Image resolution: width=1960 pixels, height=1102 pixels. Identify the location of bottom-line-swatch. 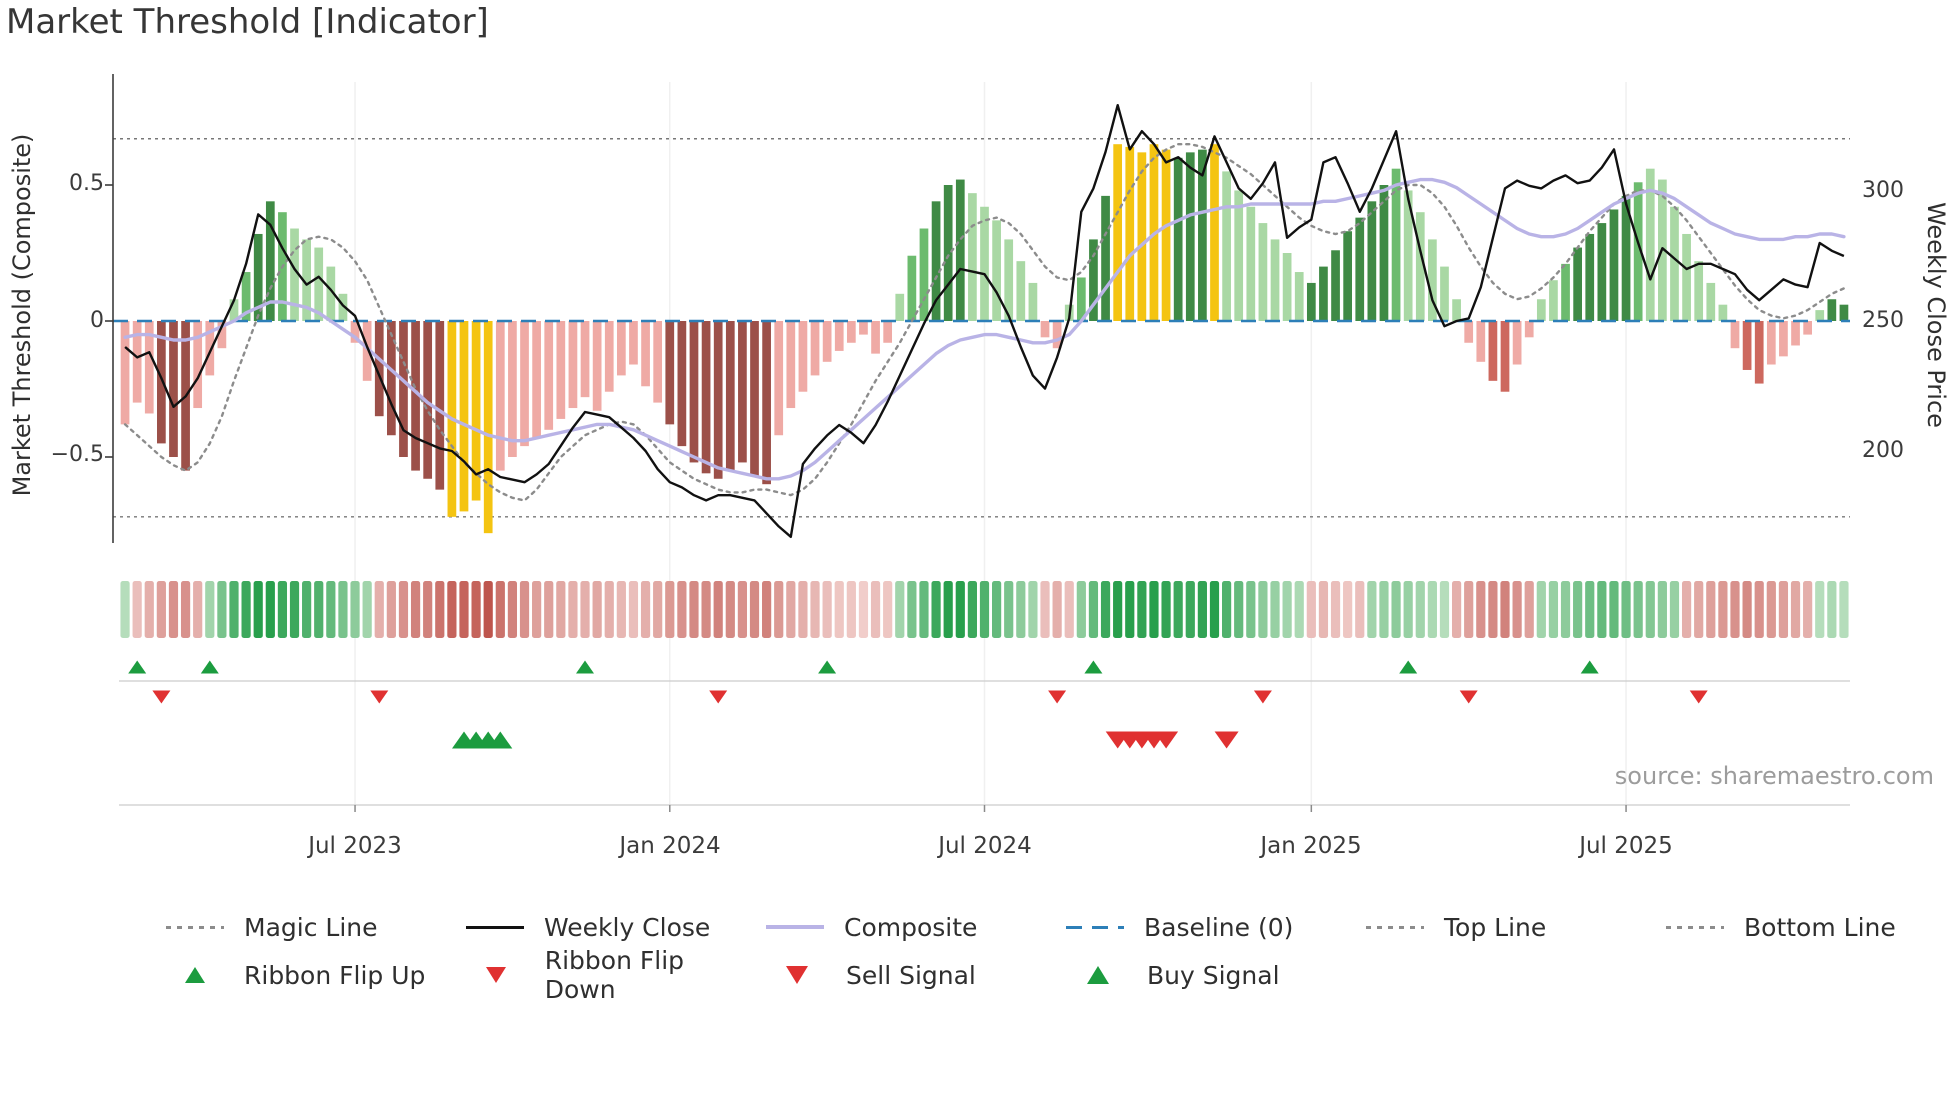
(1695, 927).